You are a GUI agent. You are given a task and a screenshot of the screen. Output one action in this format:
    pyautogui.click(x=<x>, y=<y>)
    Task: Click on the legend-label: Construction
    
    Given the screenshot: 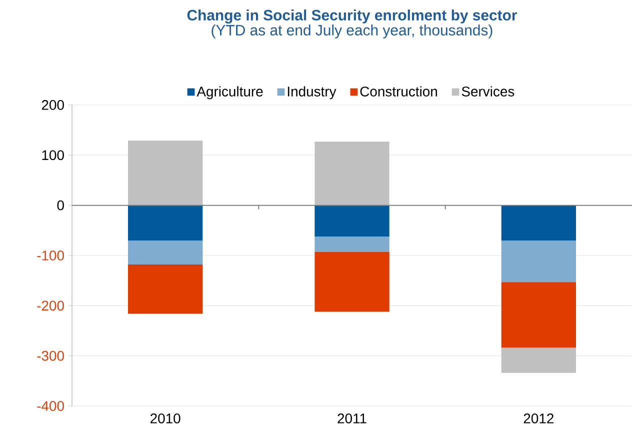 What is the action you would take?
    pyautogui.click(x=398, y=91)
    